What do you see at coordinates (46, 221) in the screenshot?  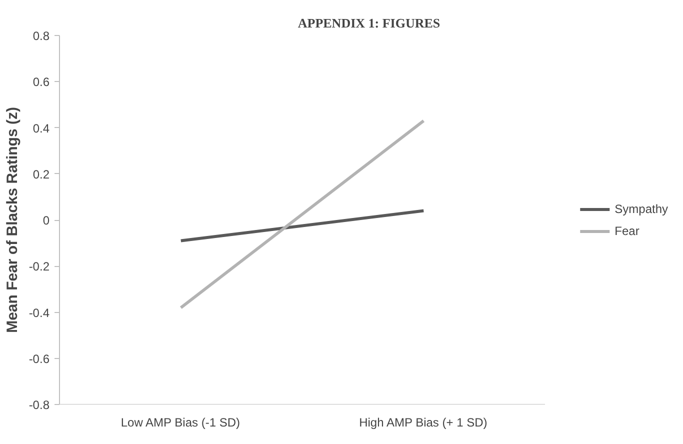 I see `y-tick-label: 0` at bounding box center [46, 221].